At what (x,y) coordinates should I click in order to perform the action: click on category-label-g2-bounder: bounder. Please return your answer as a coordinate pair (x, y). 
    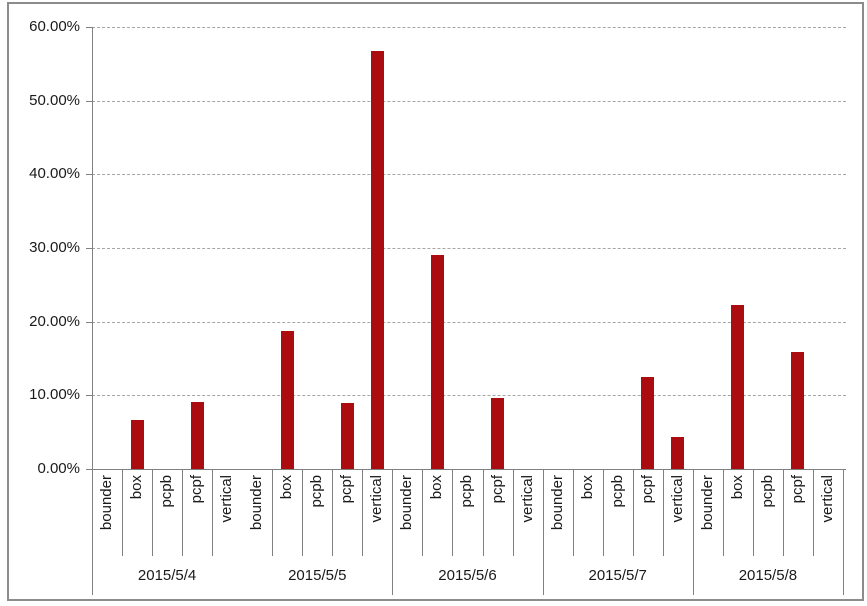
    Looking at the image, I should click on (407, 503).